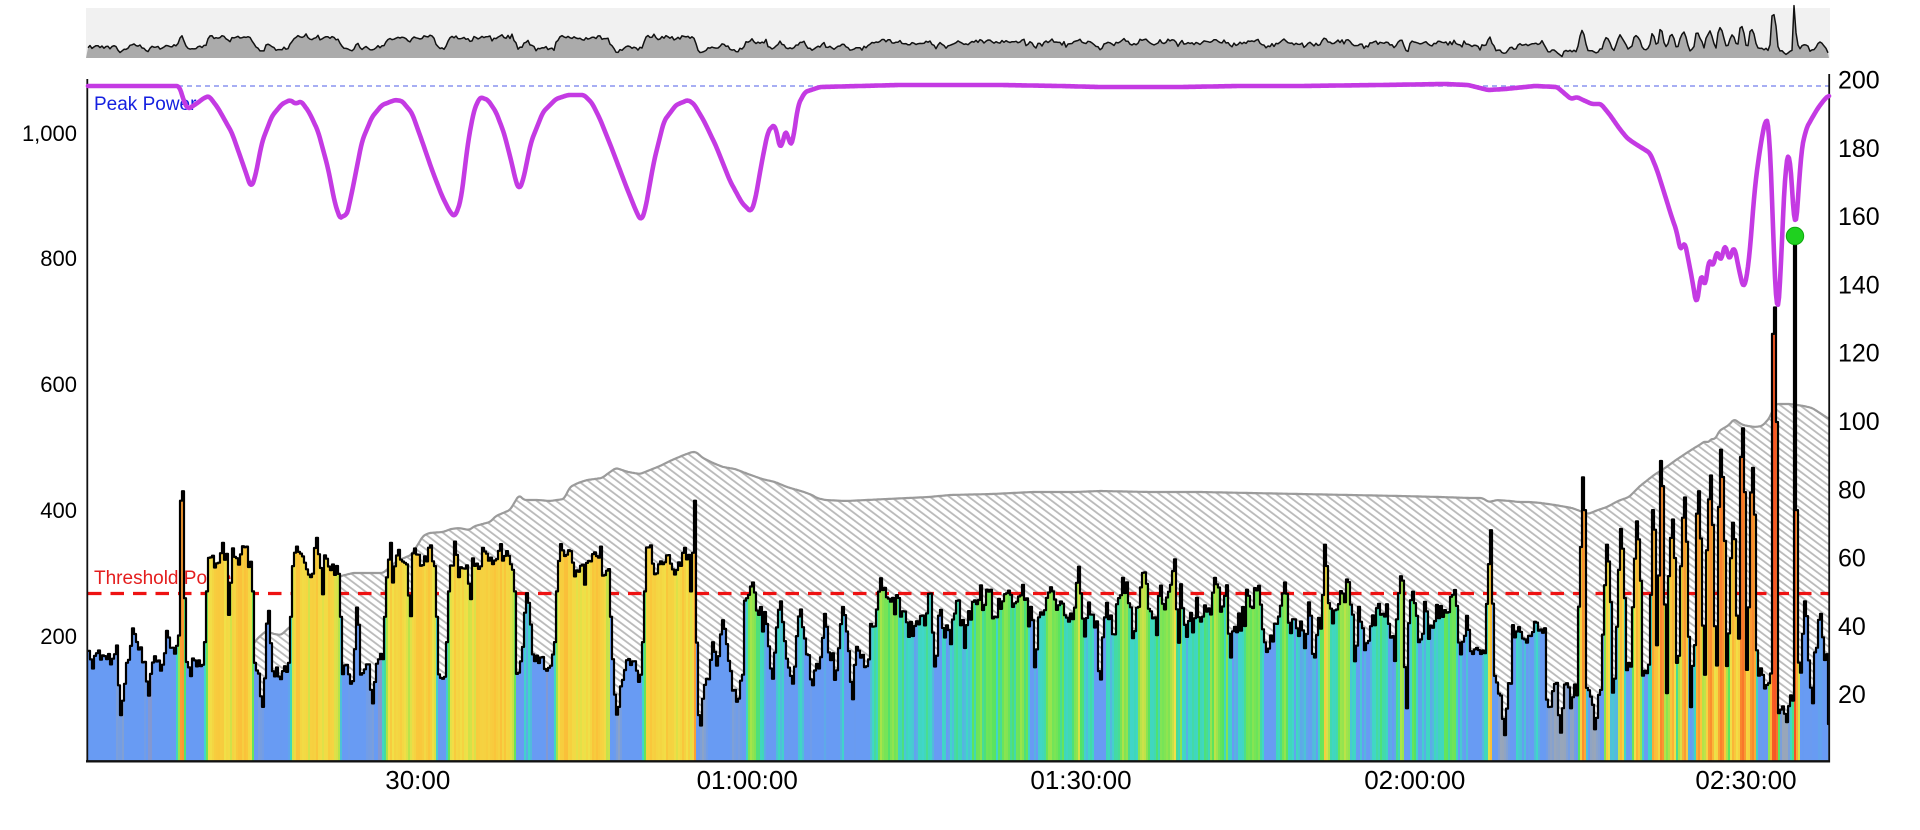 This screenshot has height=830, width=1920. I want to click on svg-text: 1,000, so click(49, 133).